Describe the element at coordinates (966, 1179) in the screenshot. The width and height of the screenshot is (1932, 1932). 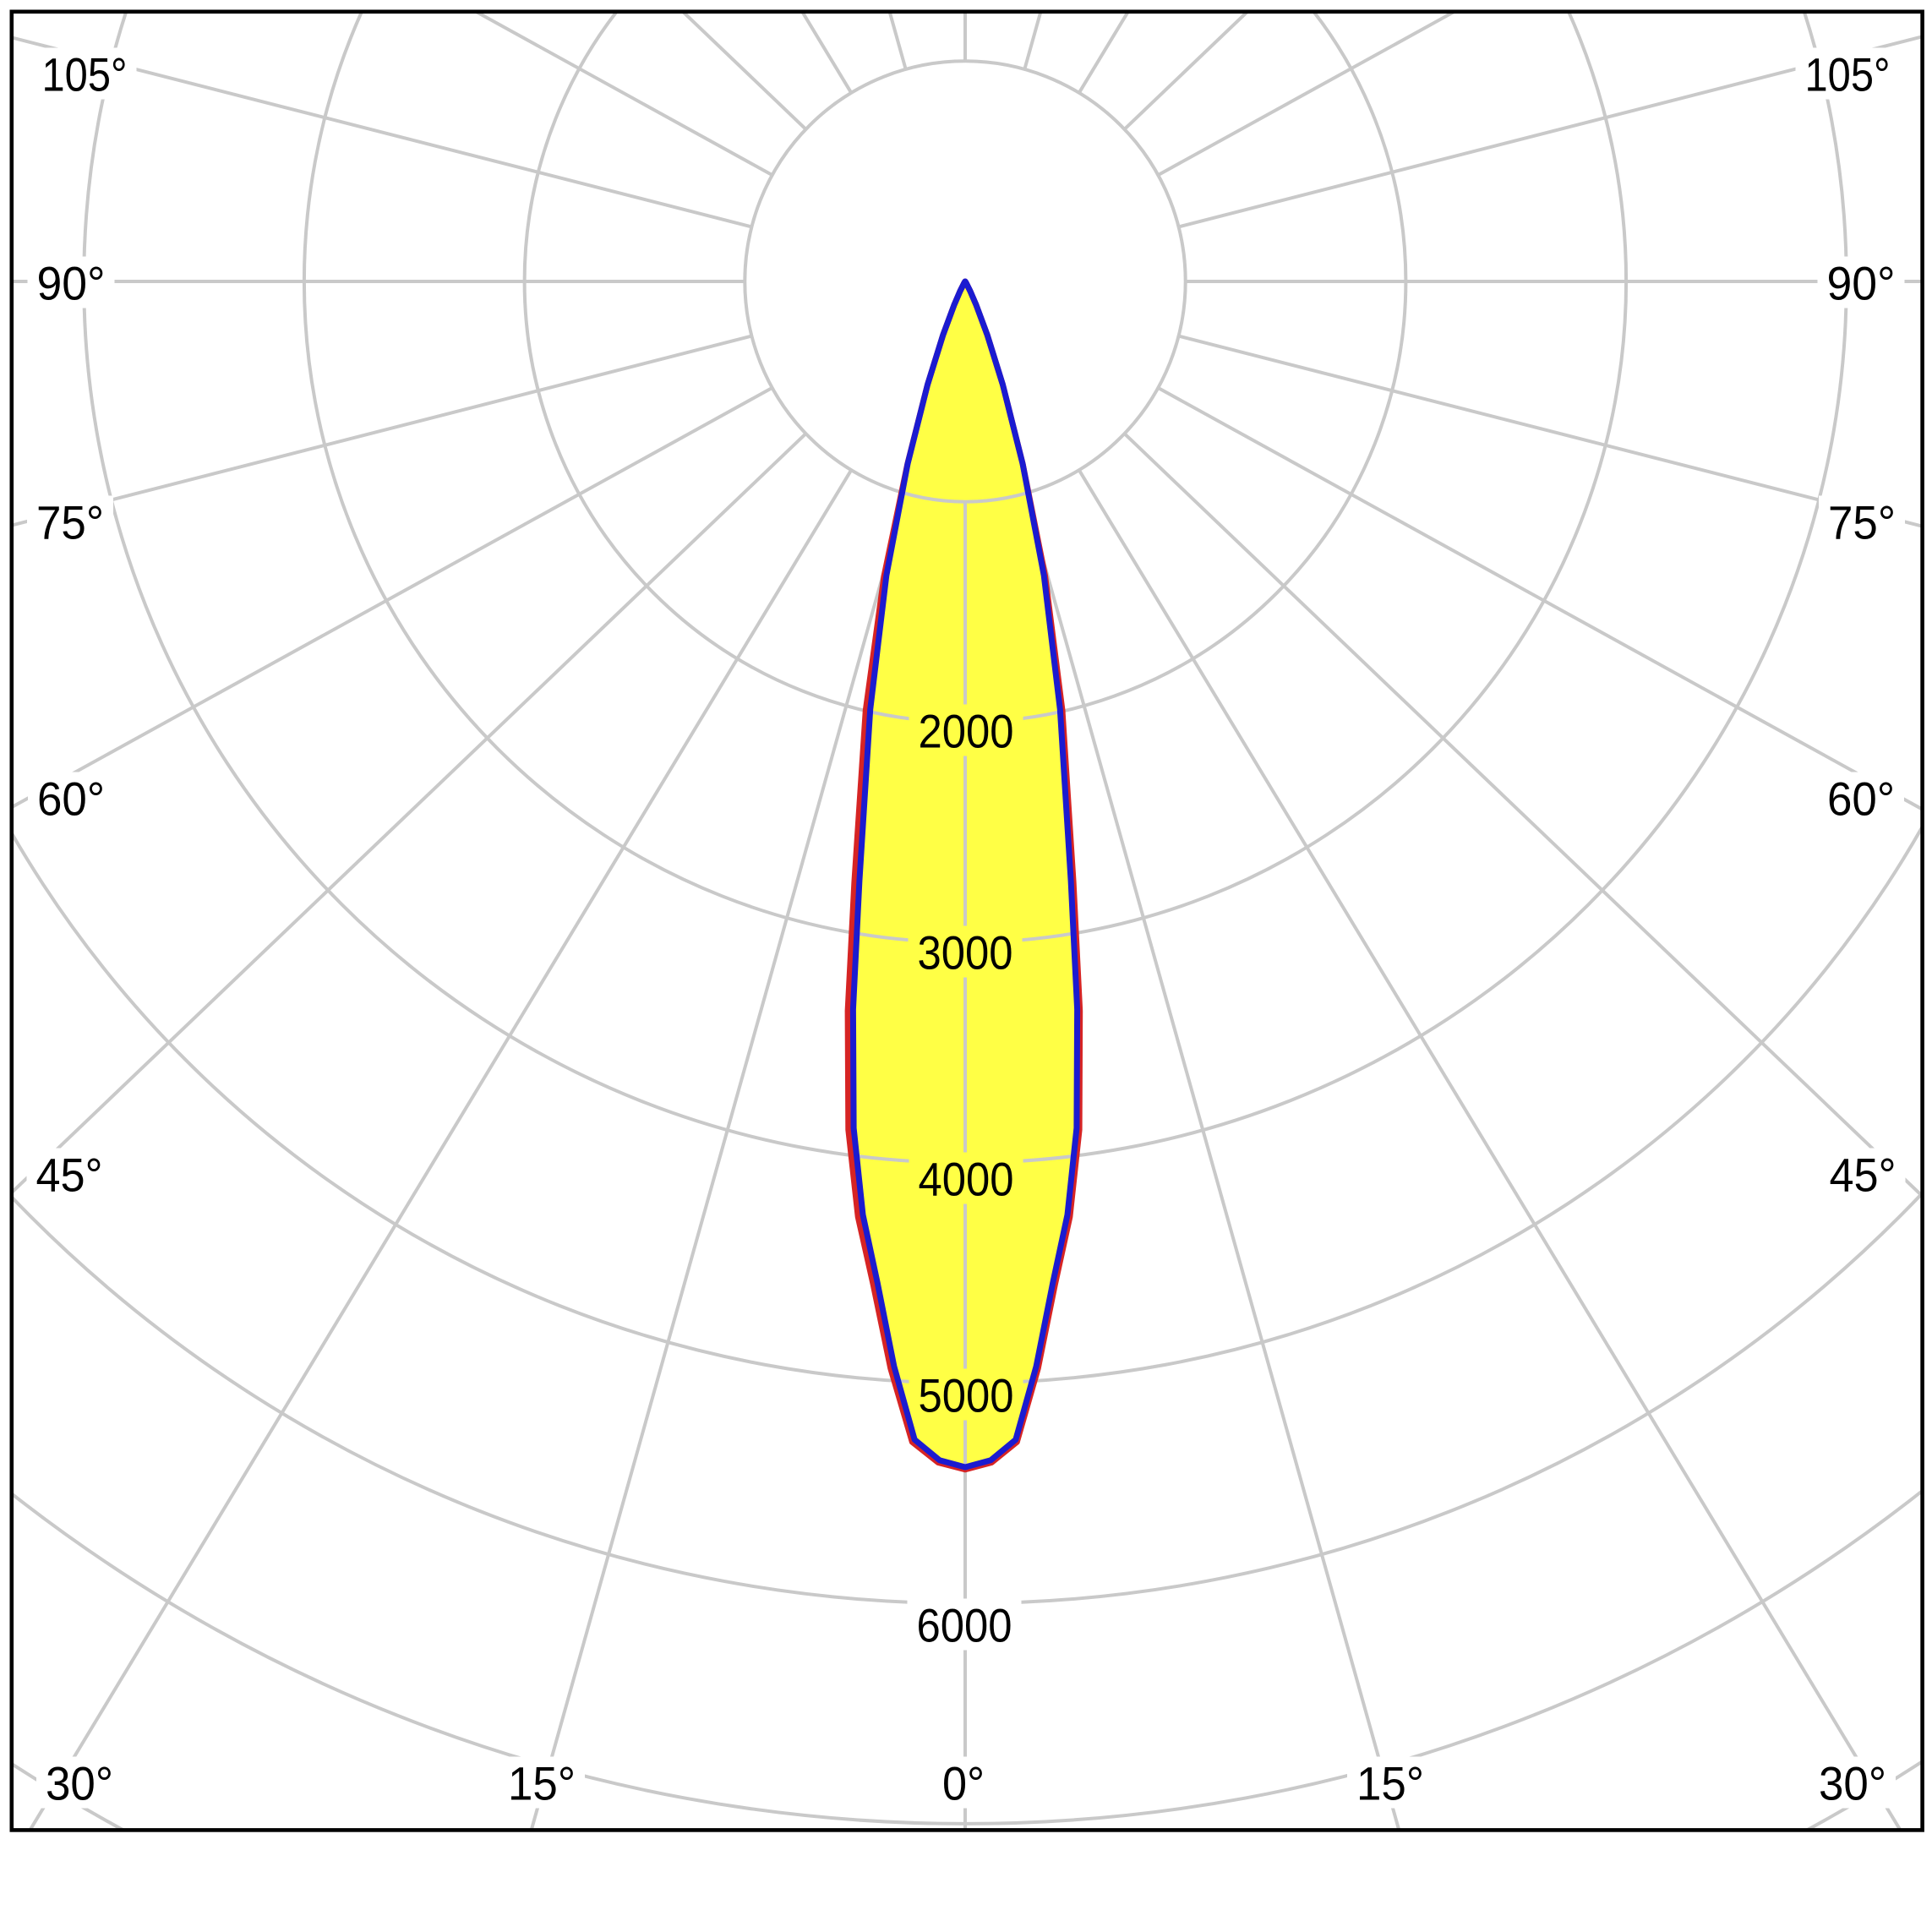
I see `svg-text: 4000` at that location.